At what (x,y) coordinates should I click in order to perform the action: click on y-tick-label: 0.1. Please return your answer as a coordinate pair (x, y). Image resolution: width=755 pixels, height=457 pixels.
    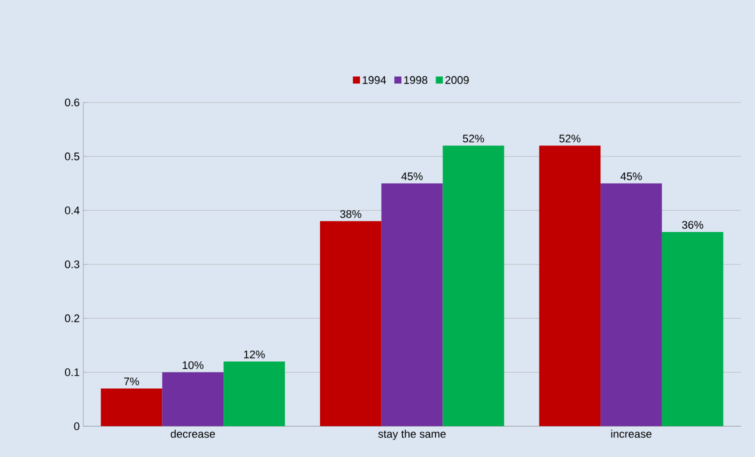
    Looking at the image, I should click on (72, 372).